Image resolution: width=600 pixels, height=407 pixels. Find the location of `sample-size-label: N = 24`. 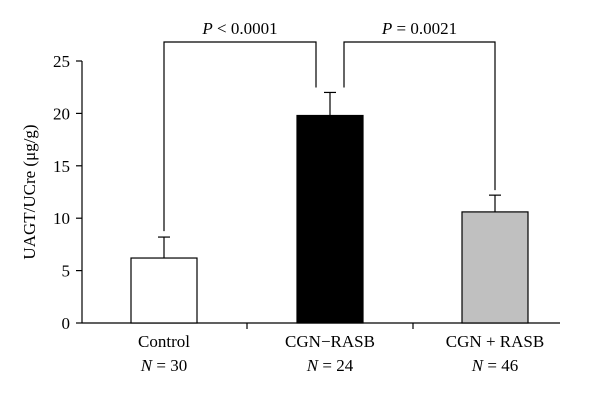

sample-size-label: N = 24 is located at coordinates (330, 365).